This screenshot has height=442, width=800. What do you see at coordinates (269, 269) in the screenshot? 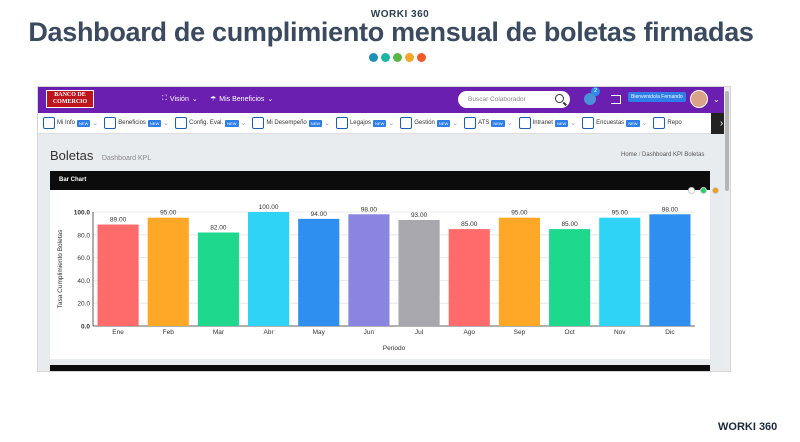
I see `bar-abr` at bounding box center [269, 269].